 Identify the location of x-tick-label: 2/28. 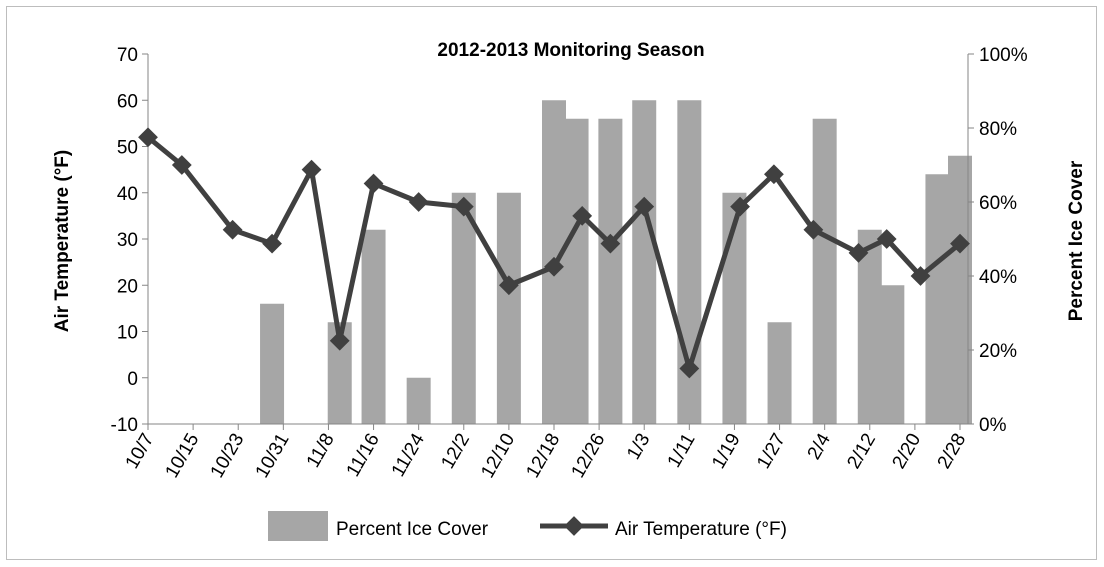
(952, 451).